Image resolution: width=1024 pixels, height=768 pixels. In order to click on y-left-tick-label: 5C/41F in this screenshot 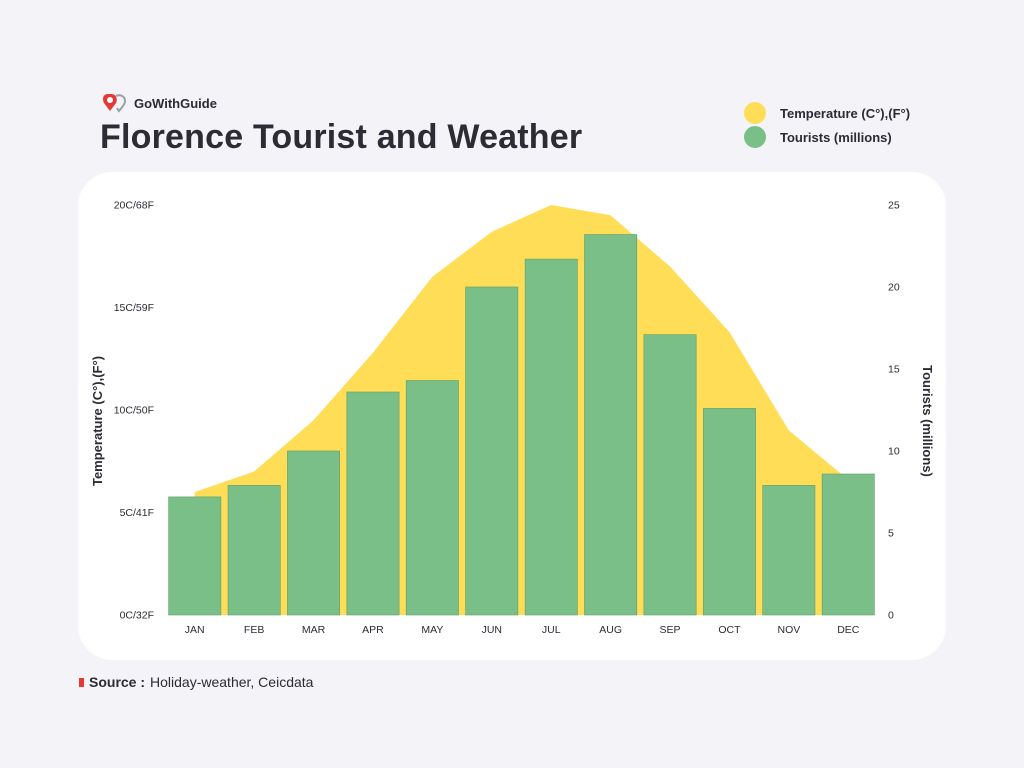, I will do `click(137, 513)`.